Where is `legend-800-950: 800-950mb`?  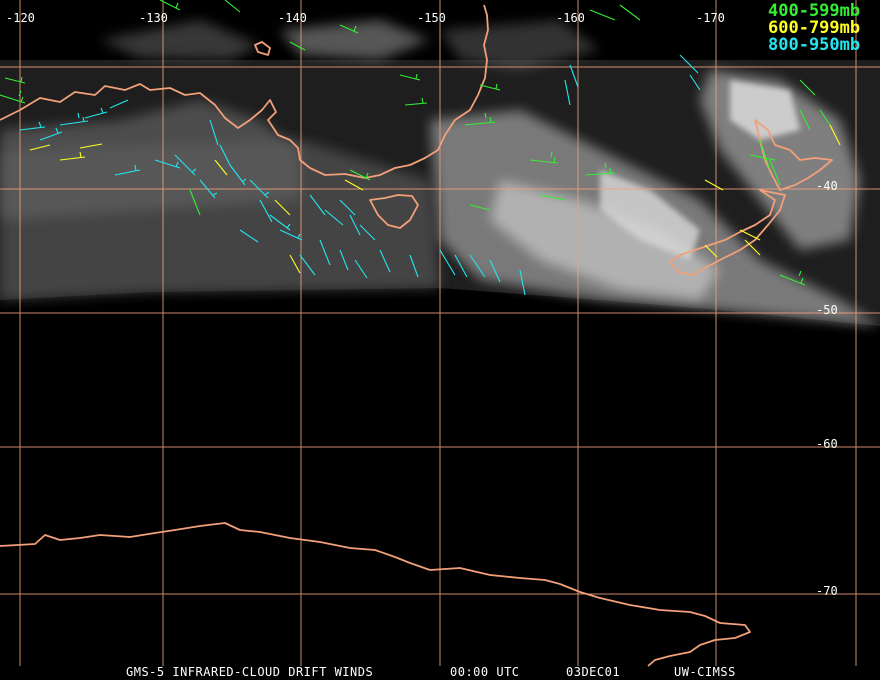
legend-800-950: 800-950mb is located at coordinates (814, 45).